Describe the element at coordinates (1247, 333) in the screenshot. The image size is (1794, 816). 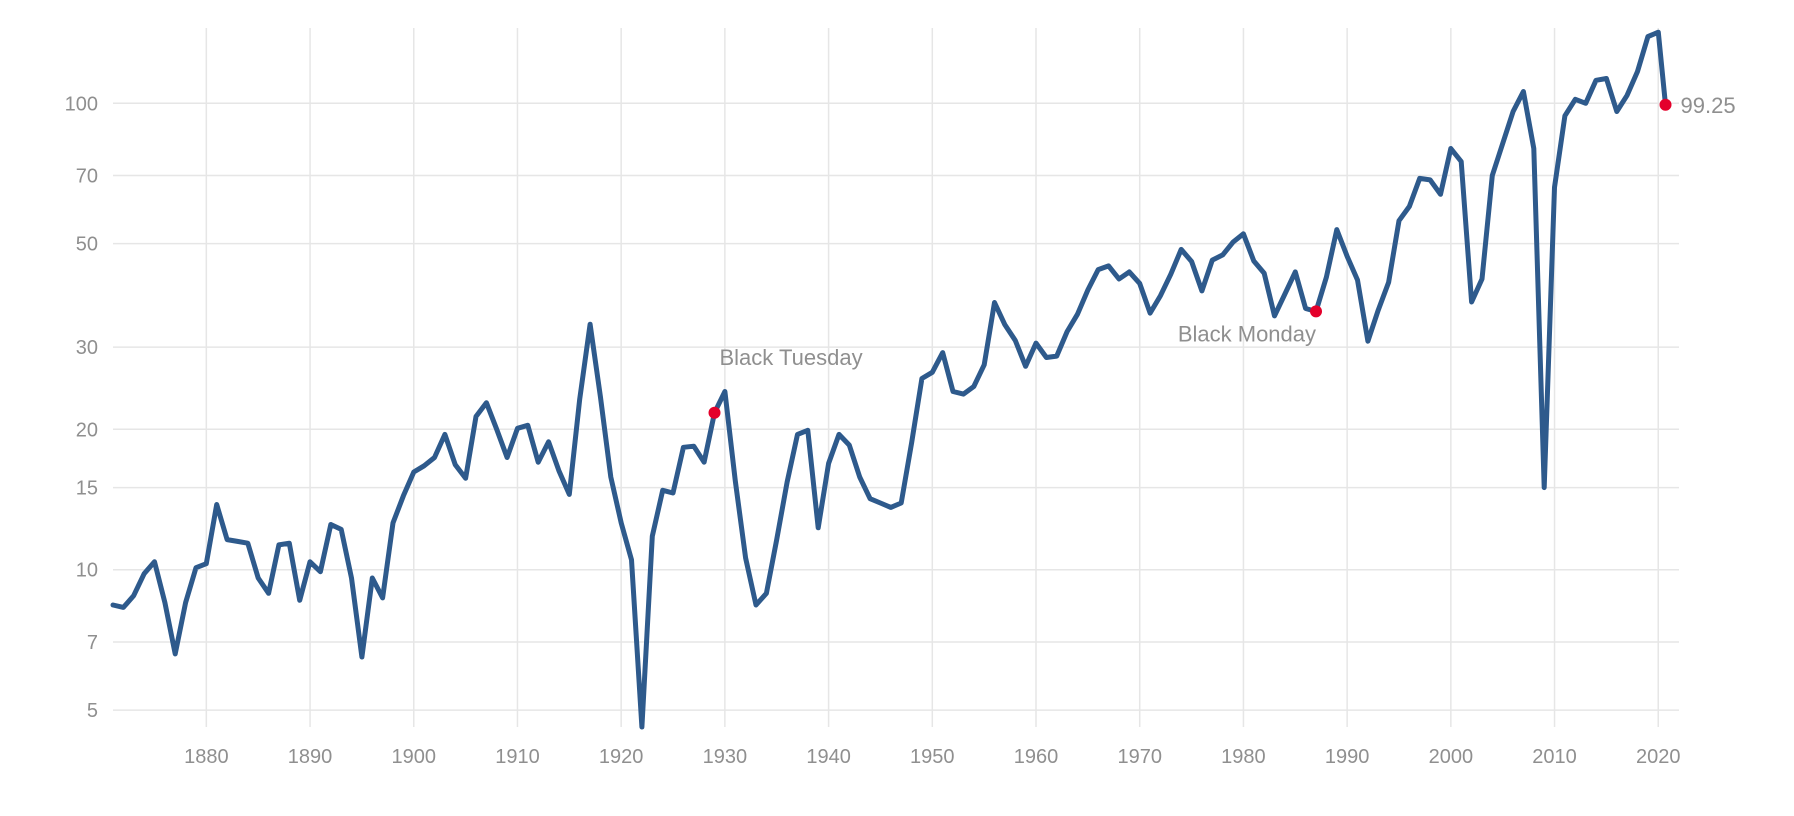
I see `event-marker-label: Black Monday` at that location.